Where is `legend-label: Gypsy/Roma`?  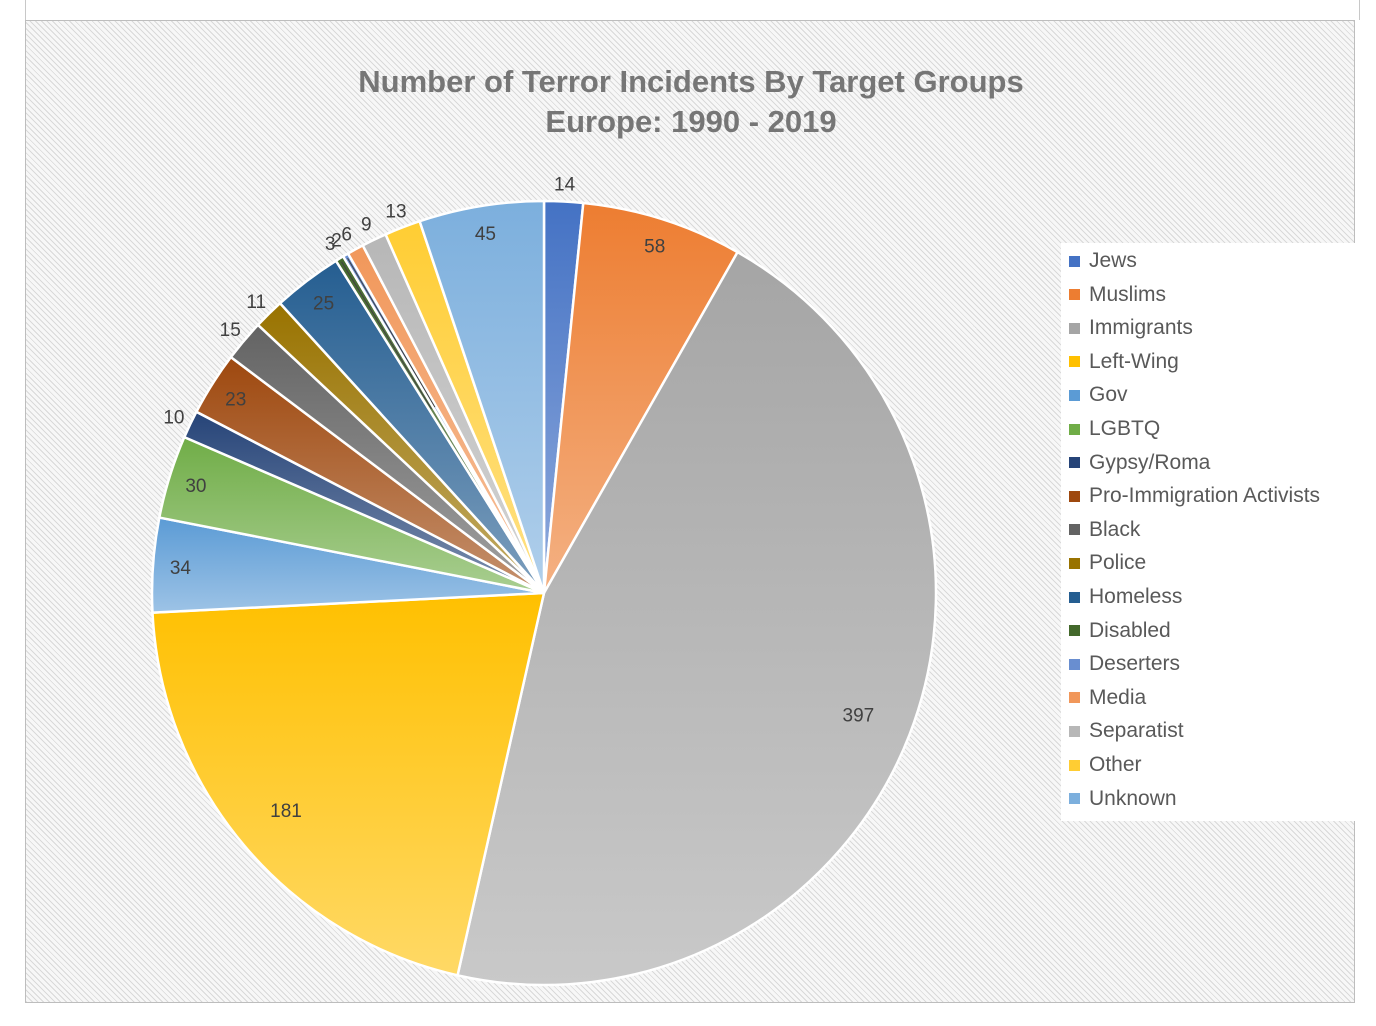
legend-label: Gypsy/Roma is located at coordinates (1150, 462).